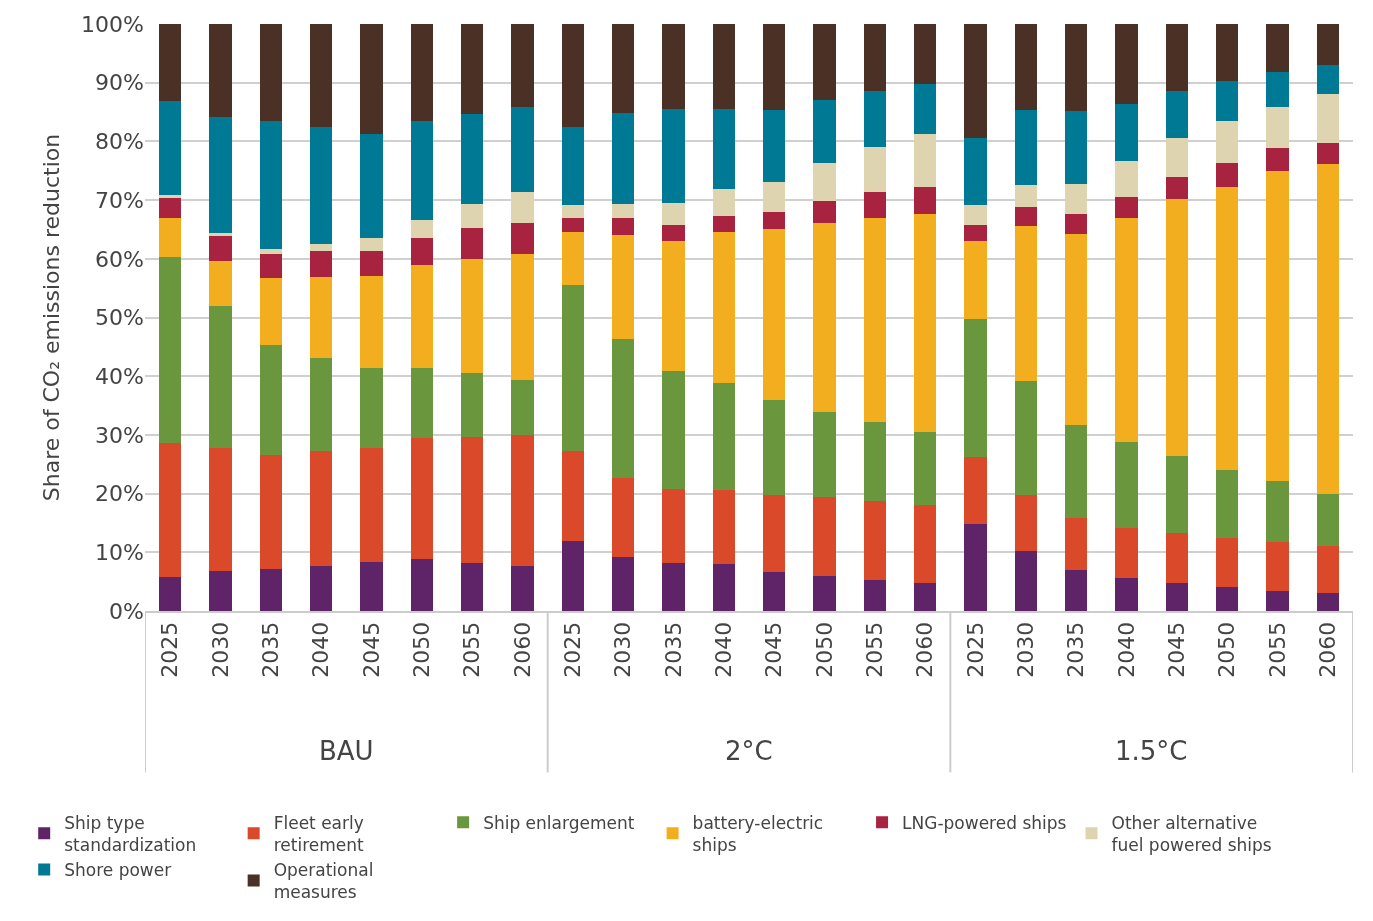 This screenshot has width=1373, height=921. What do you see at coordinates (321, 649) in the screenshot?
I see `x-tick-label: 2040` at bounding box center [321, 649].